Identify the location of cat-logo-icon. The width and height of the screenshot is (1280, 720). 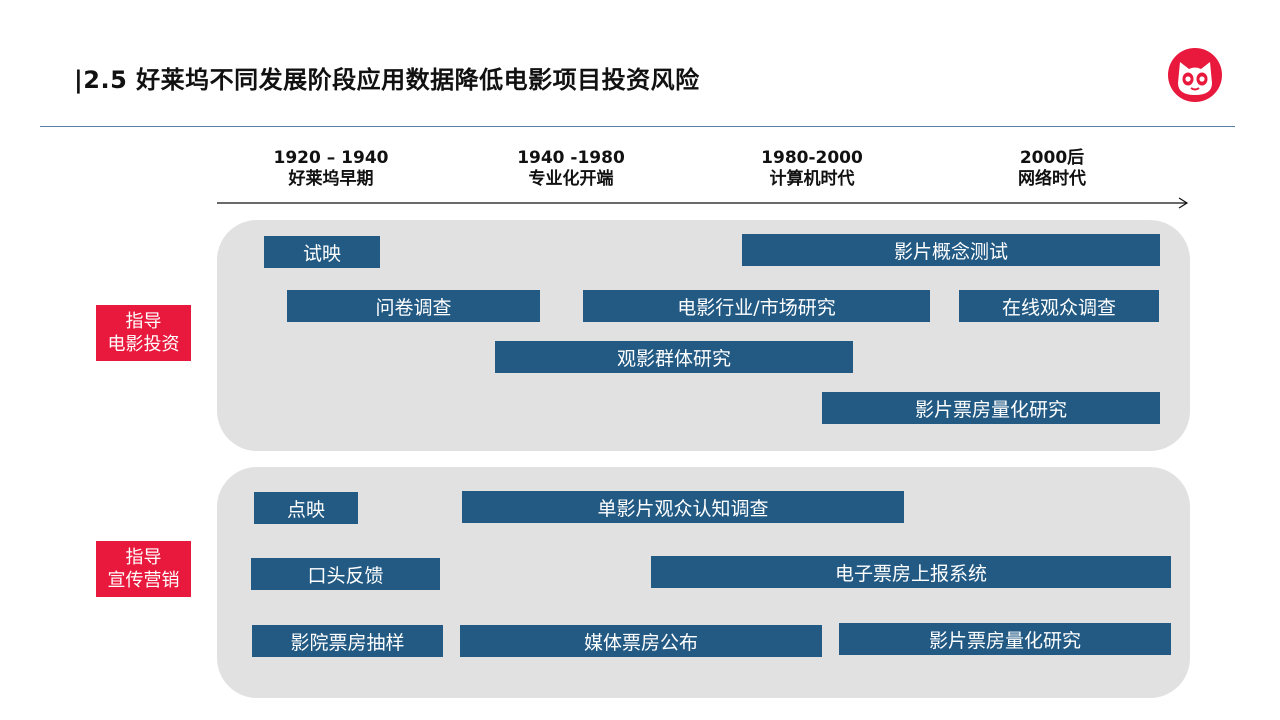
(1195, 75).